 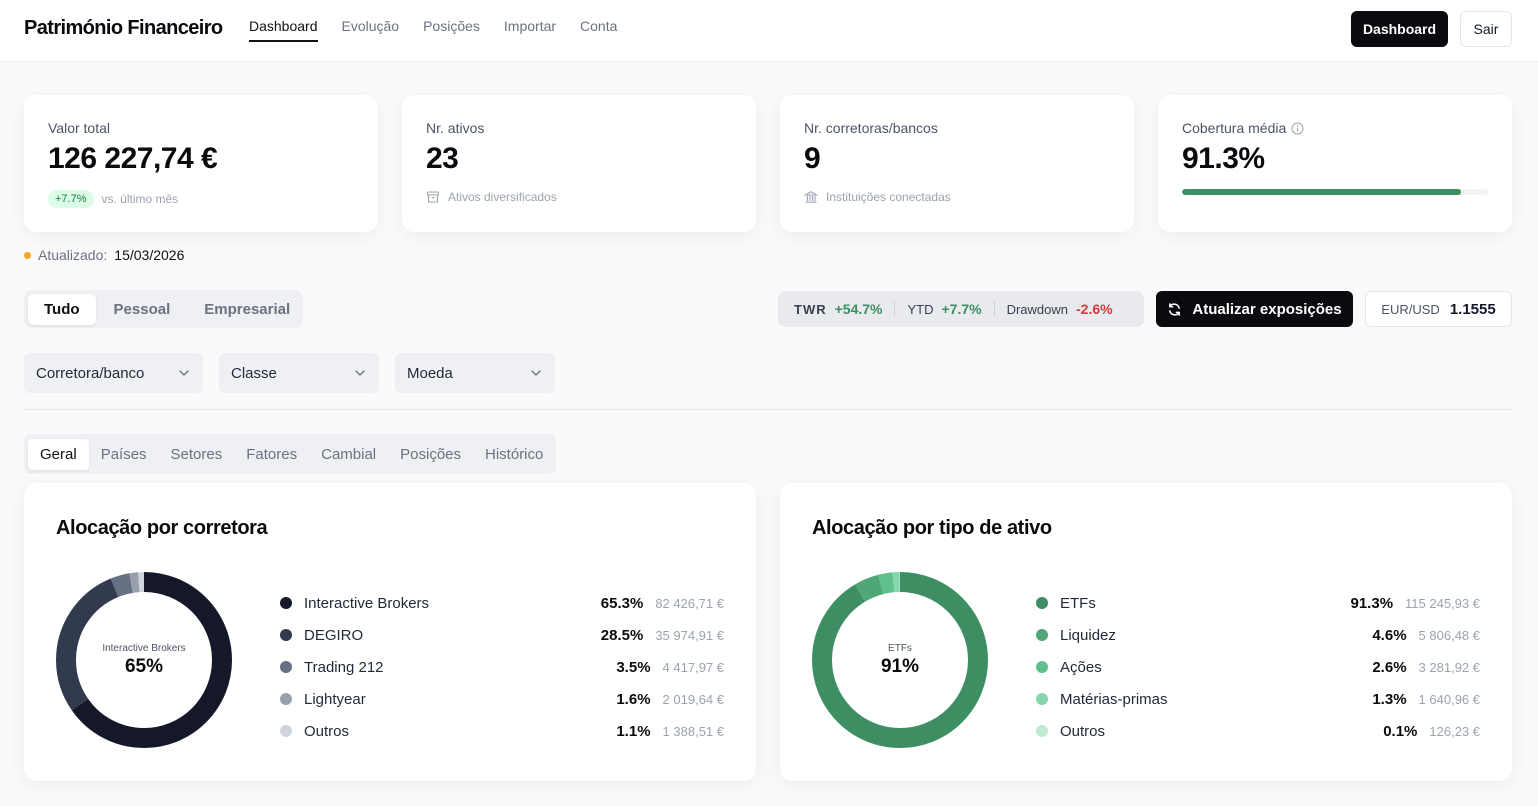 What do you see at coordinates (502, 603) in the screenshot?
I see `legend-row: Interactive Brokers 65.3% 82 426,71 €` at bounding box center [502, 603].